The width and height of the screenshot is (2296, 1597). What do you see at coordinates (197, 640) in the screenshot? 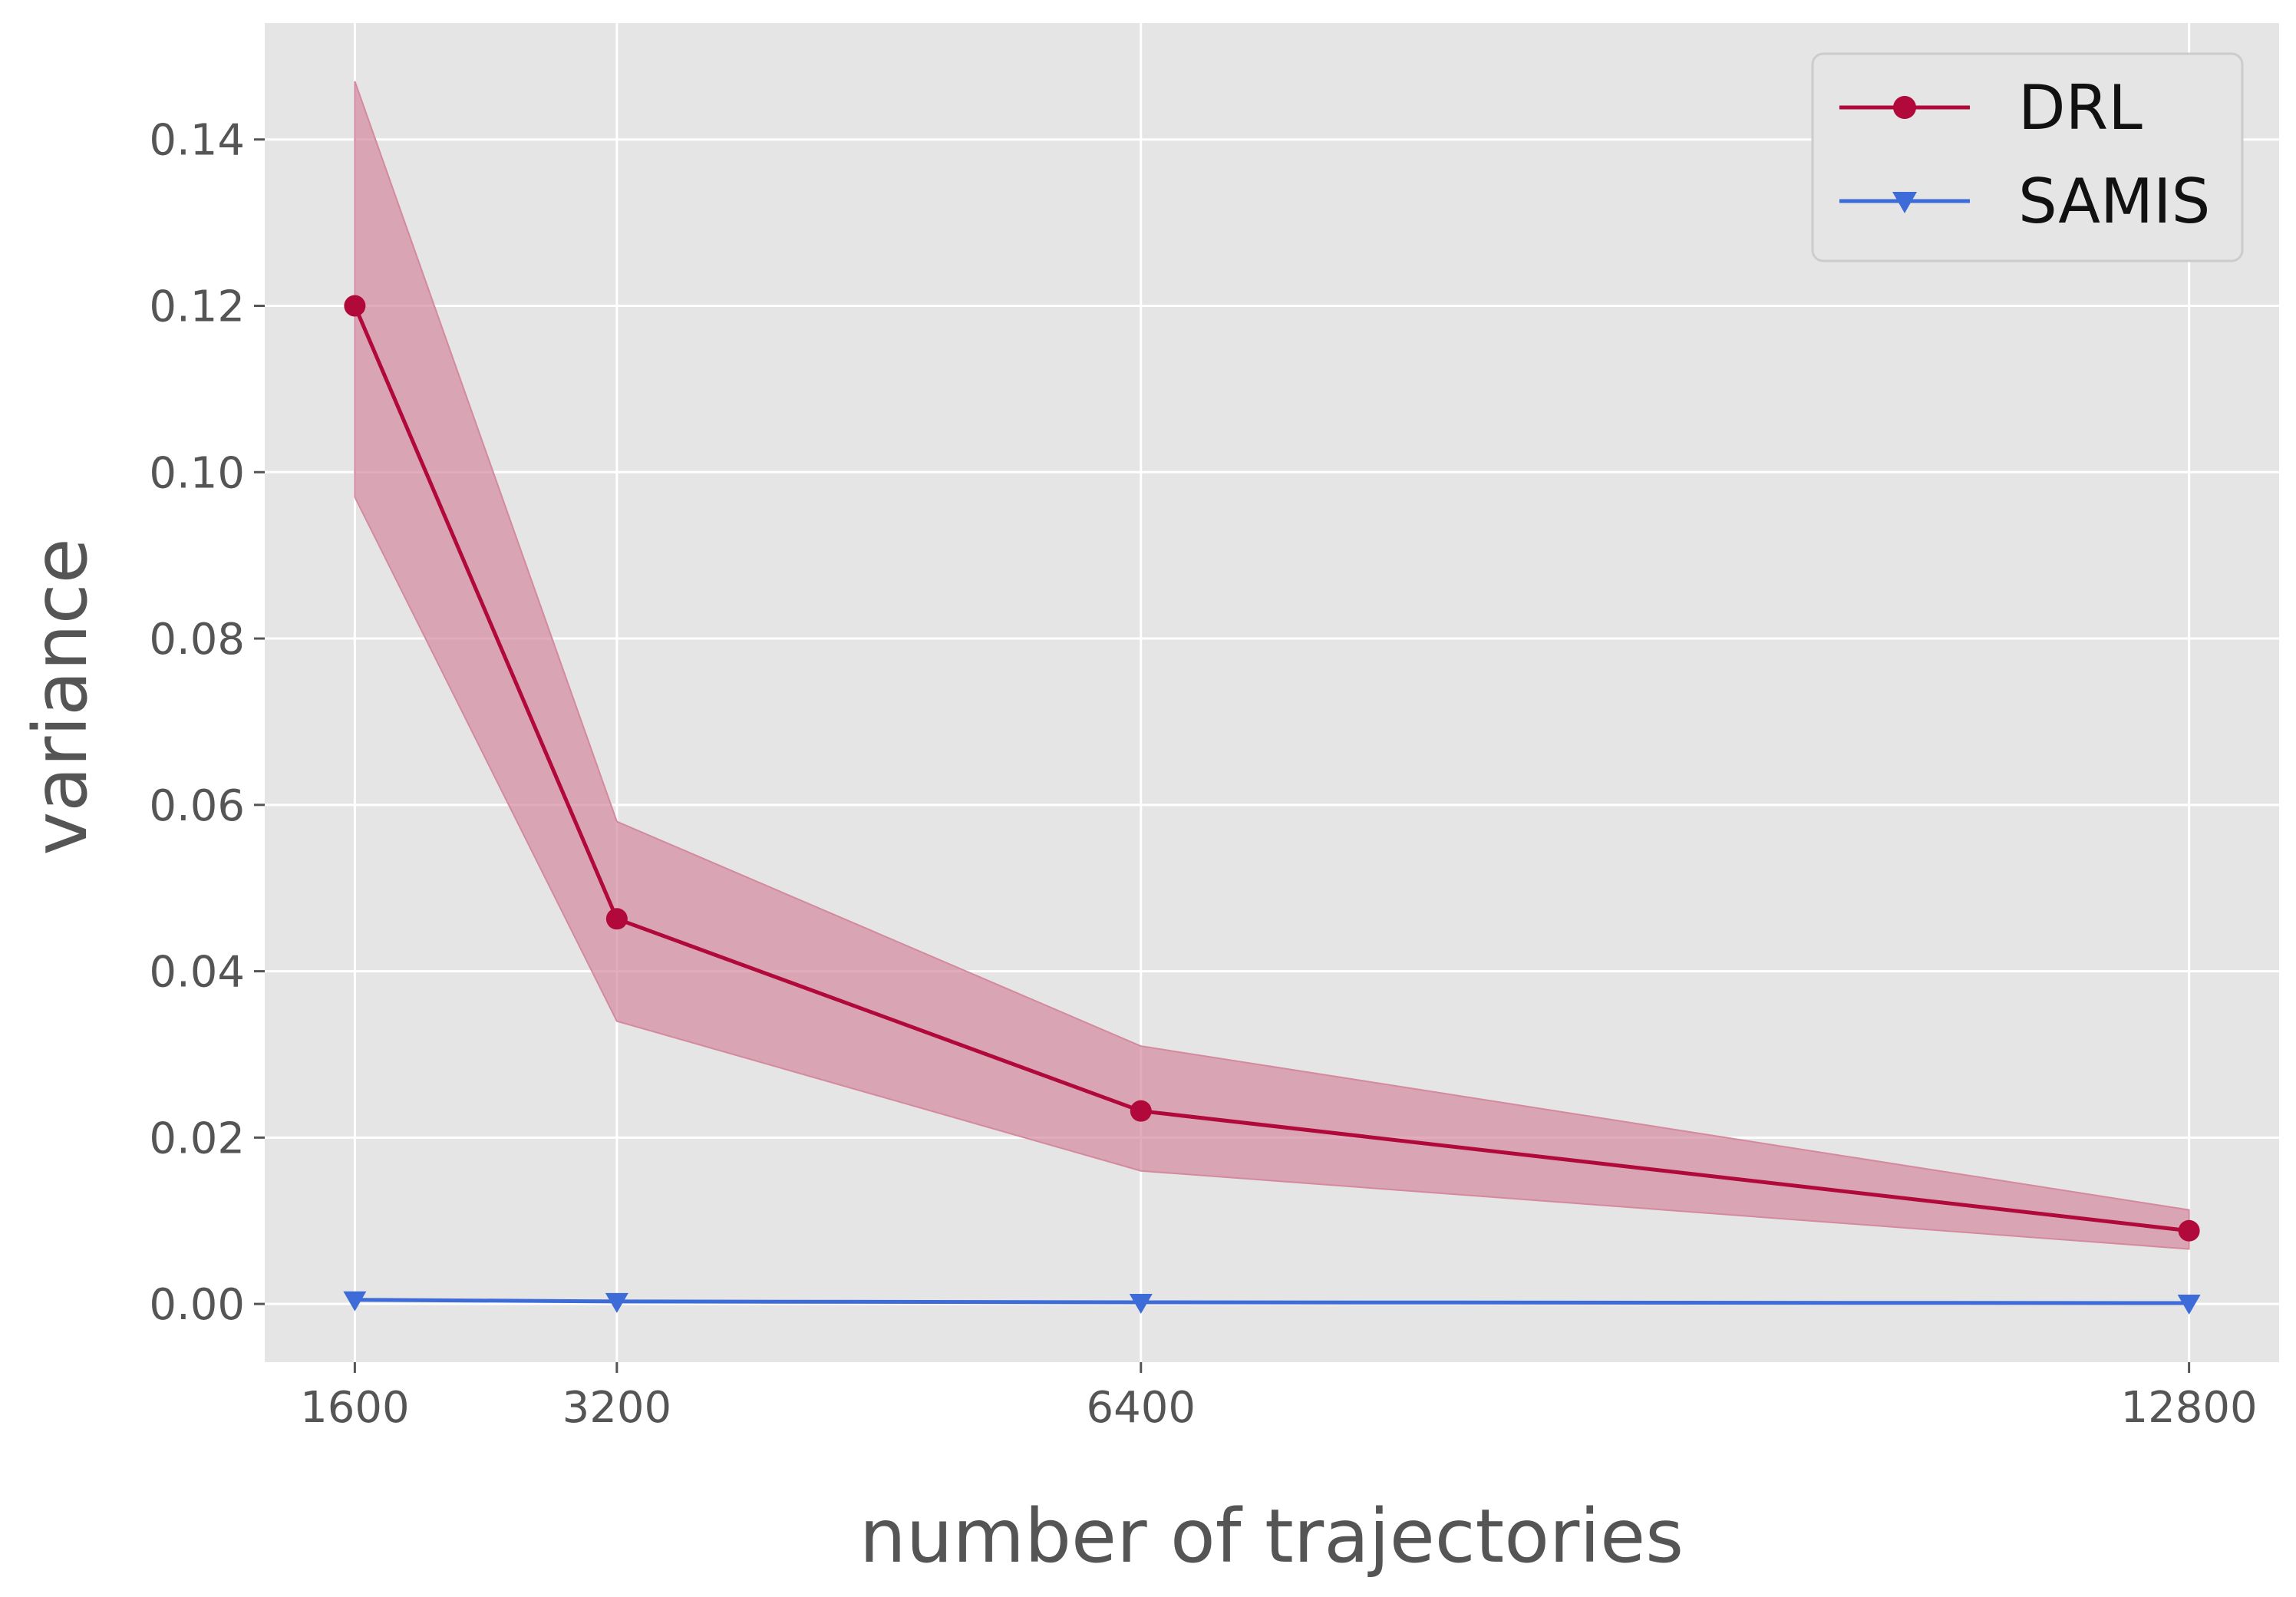
I see `y-tick-label: 0.08` at bounding box center [197, 640].